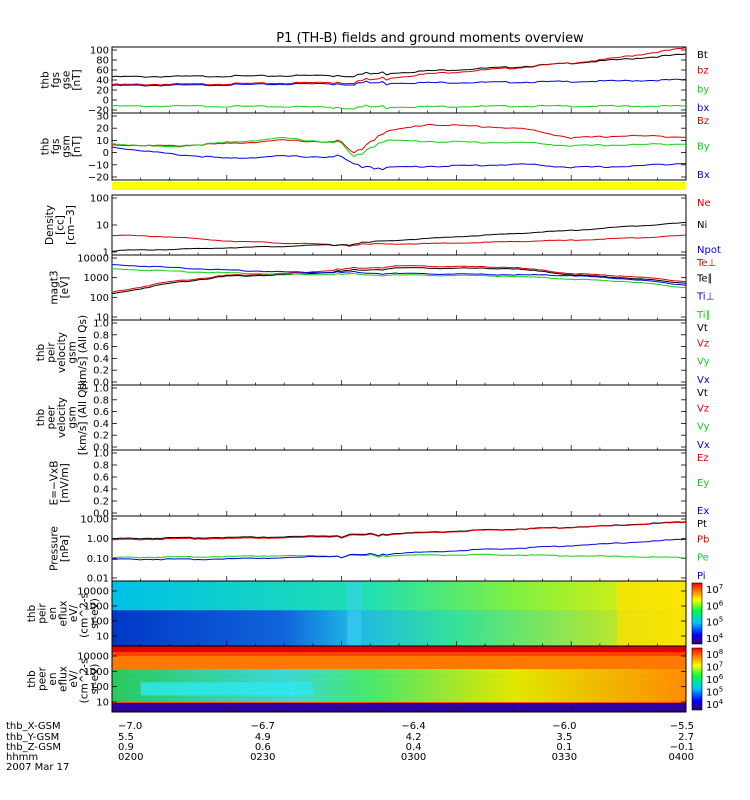 The height and width of the screenshot is (800, 750). I want to click on quality-flag-bar, so click(399, 186).